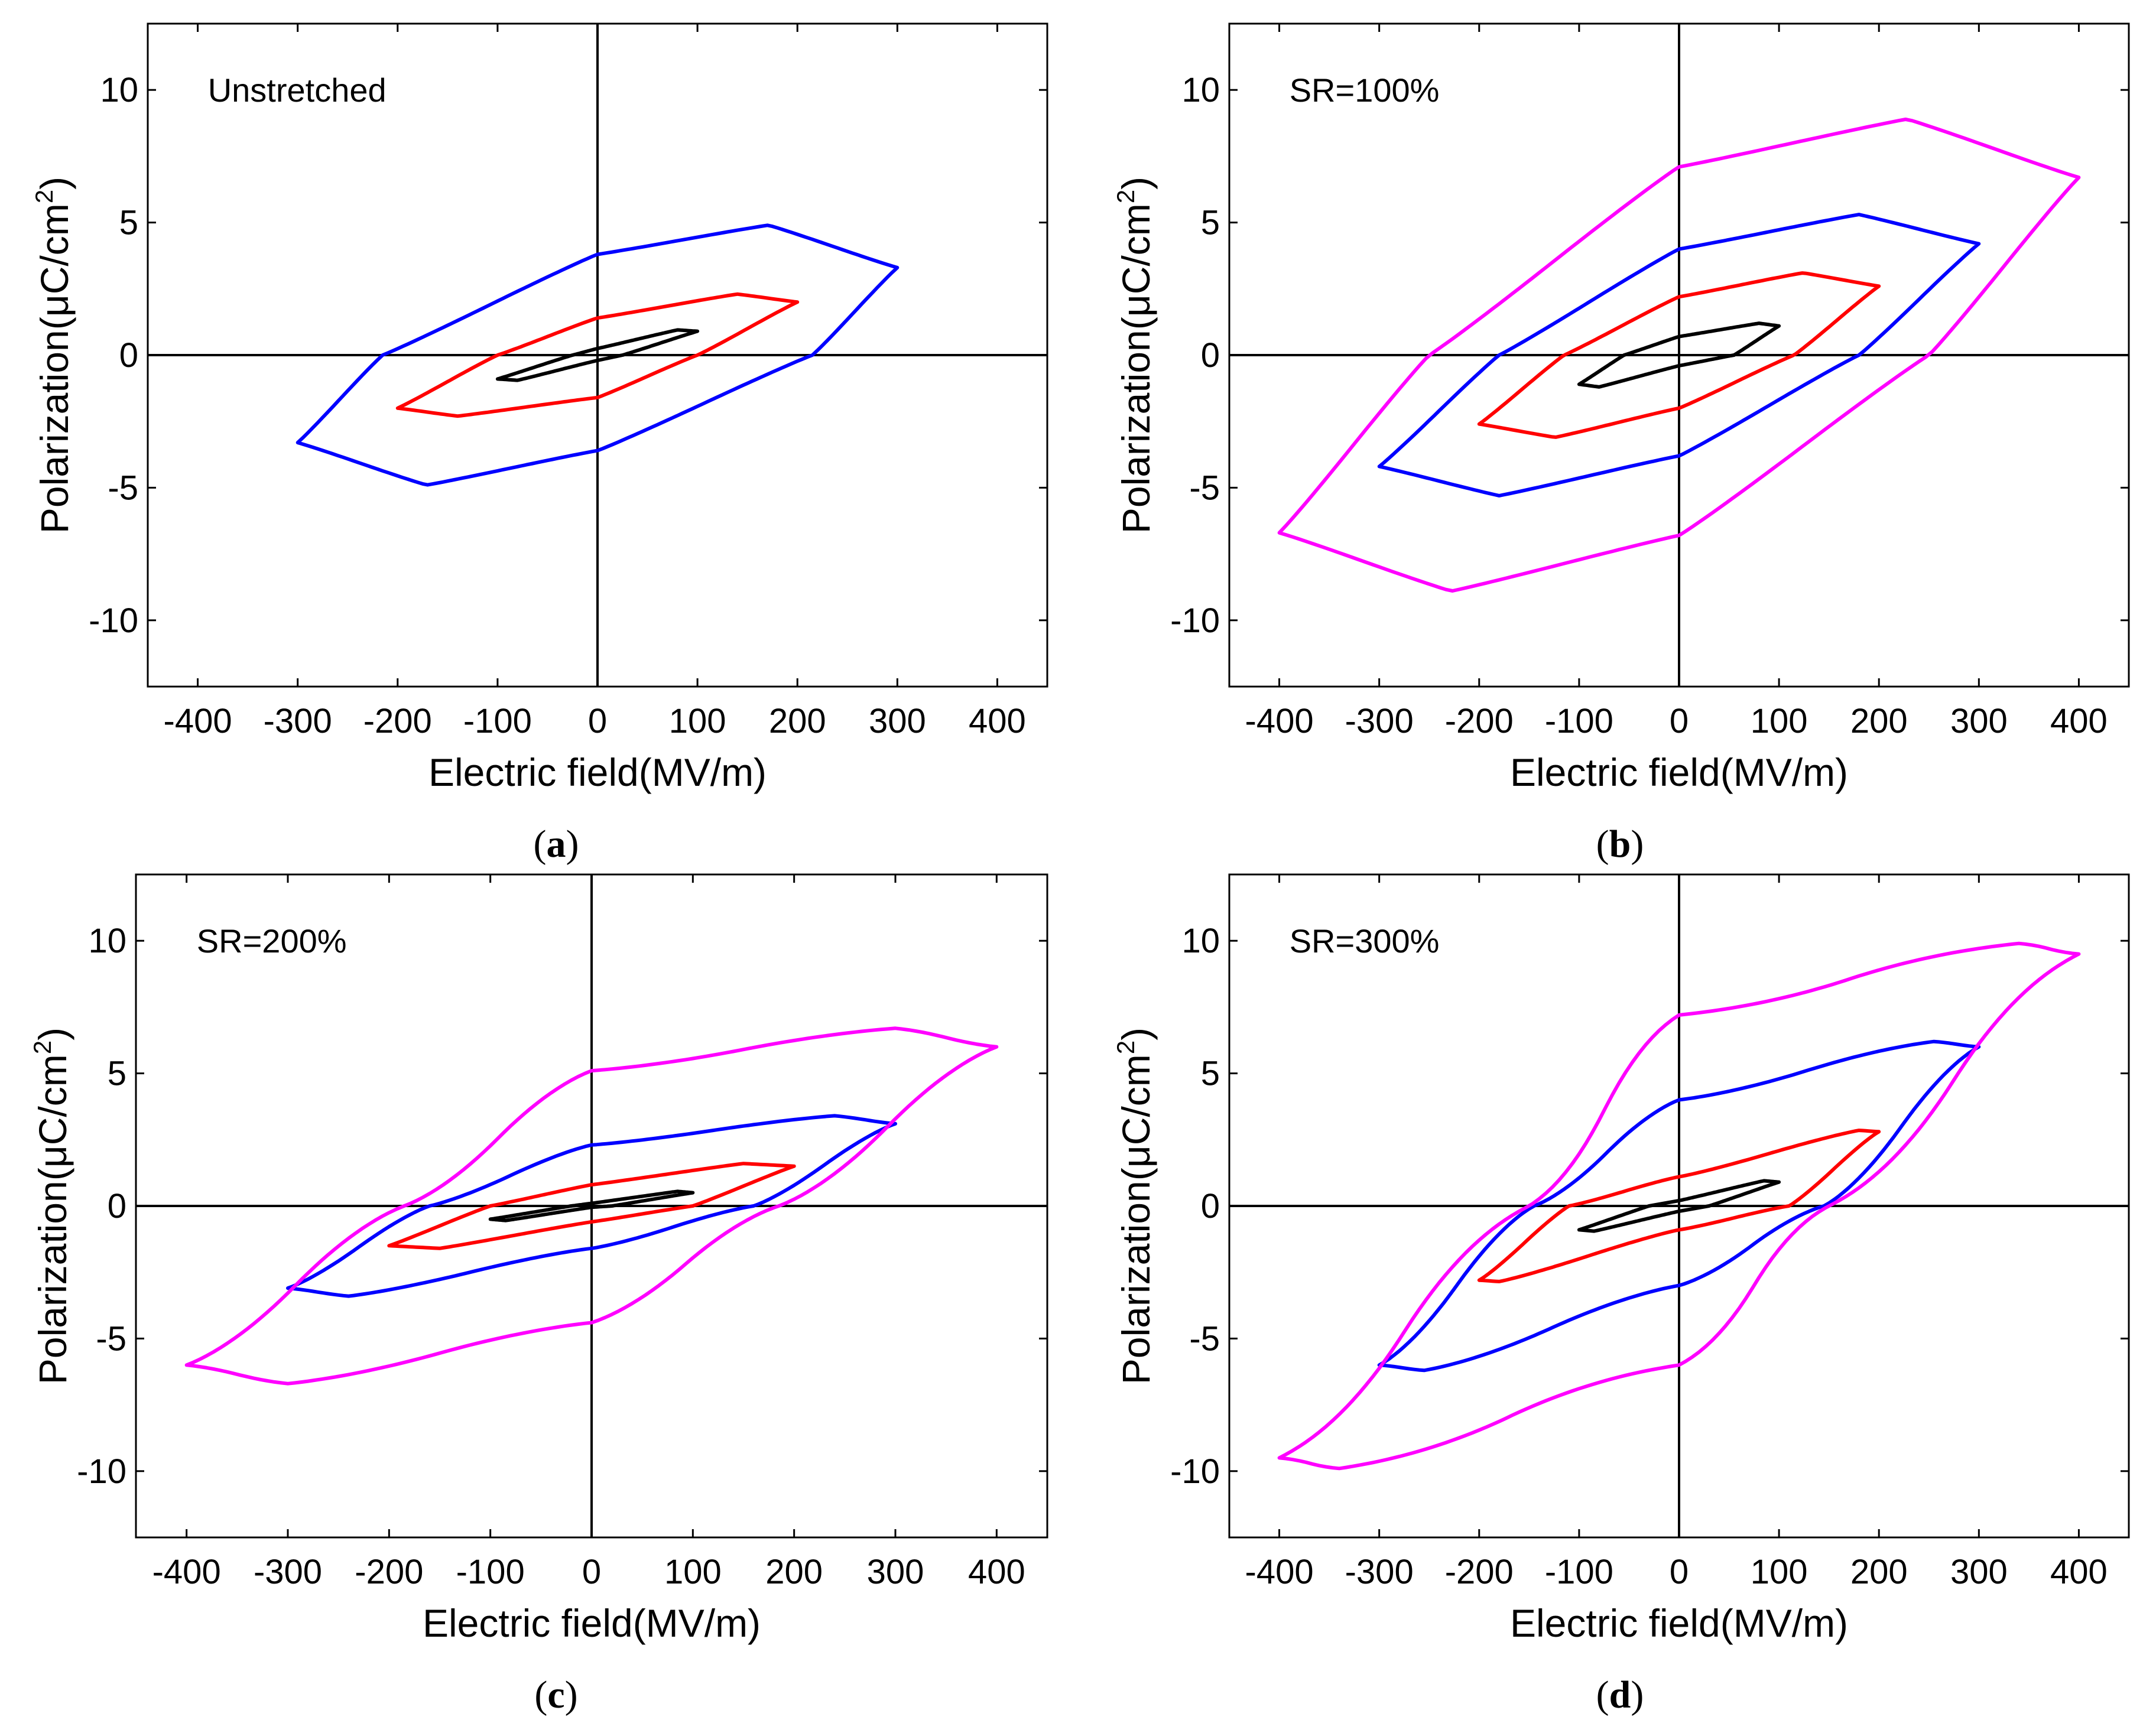 The height and width of the screenshot is (1720, 2156). I want to click on panel-caption: (d), so click(1620, 1694).